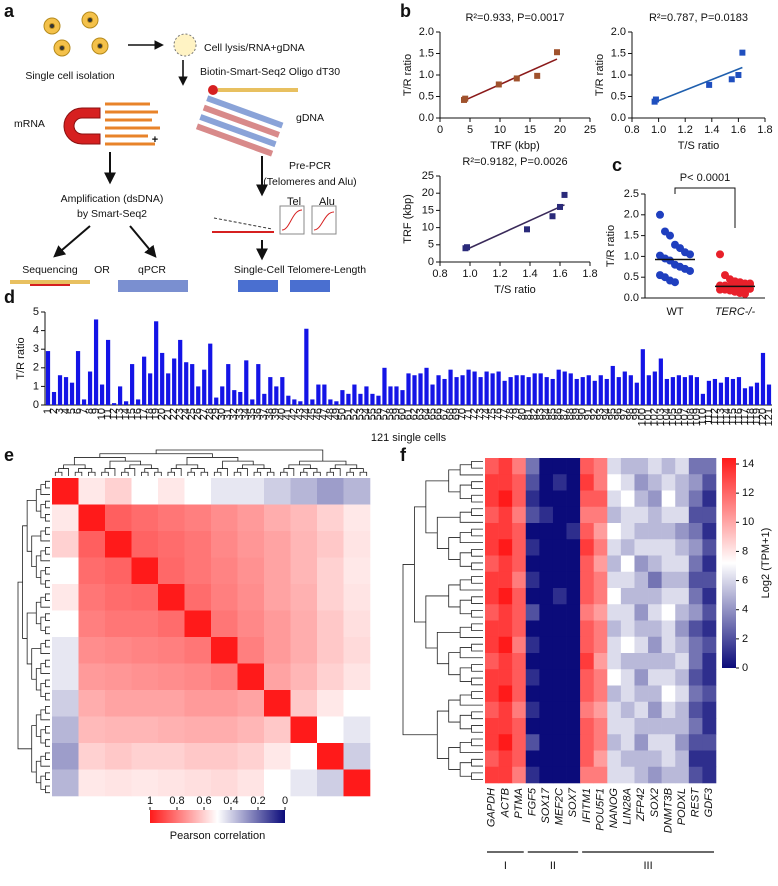 The image size is (778, 886). I want to click on column-label: PTMA, so click(519, 803).